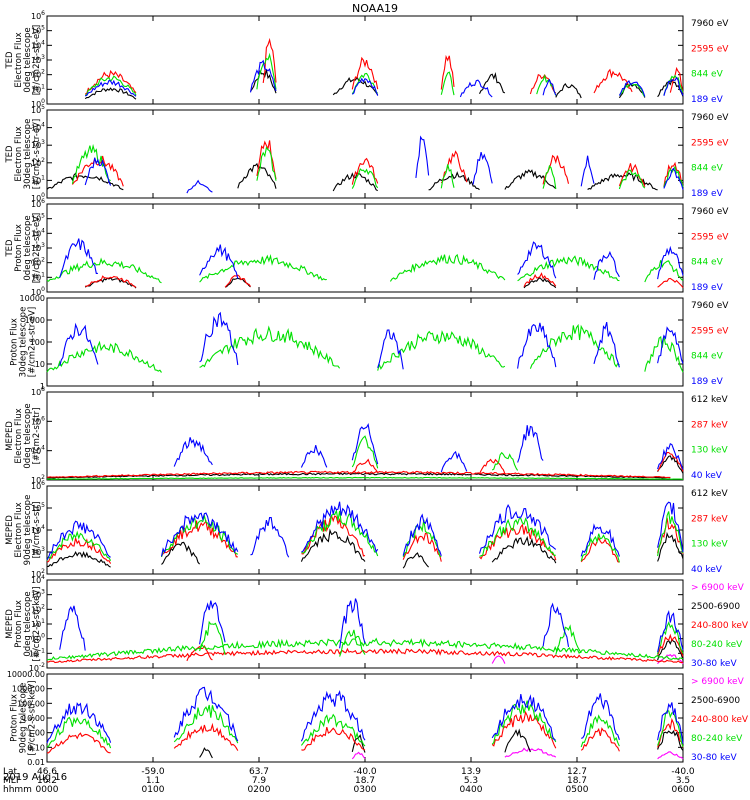 The width and height of the screenshot is (750, 800). I want to click on y-tick-label: 10¹, so click(38, 179).